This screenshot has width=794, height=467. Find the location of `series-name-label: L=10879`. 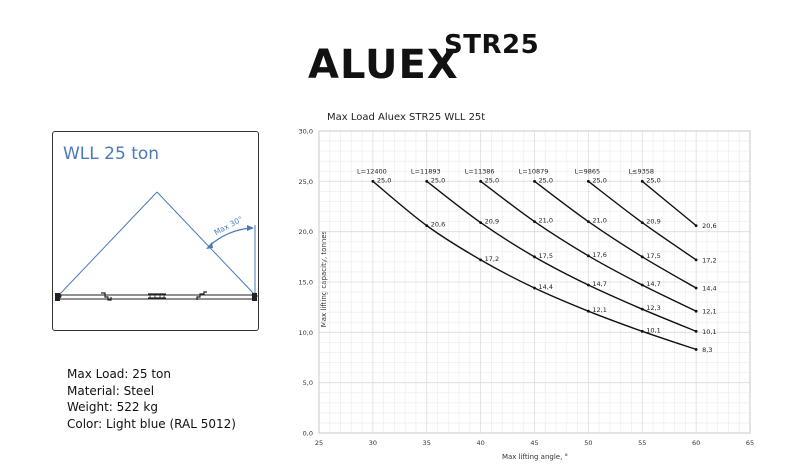

series-name-label: L=10879 is located at coordinates (534, 171).